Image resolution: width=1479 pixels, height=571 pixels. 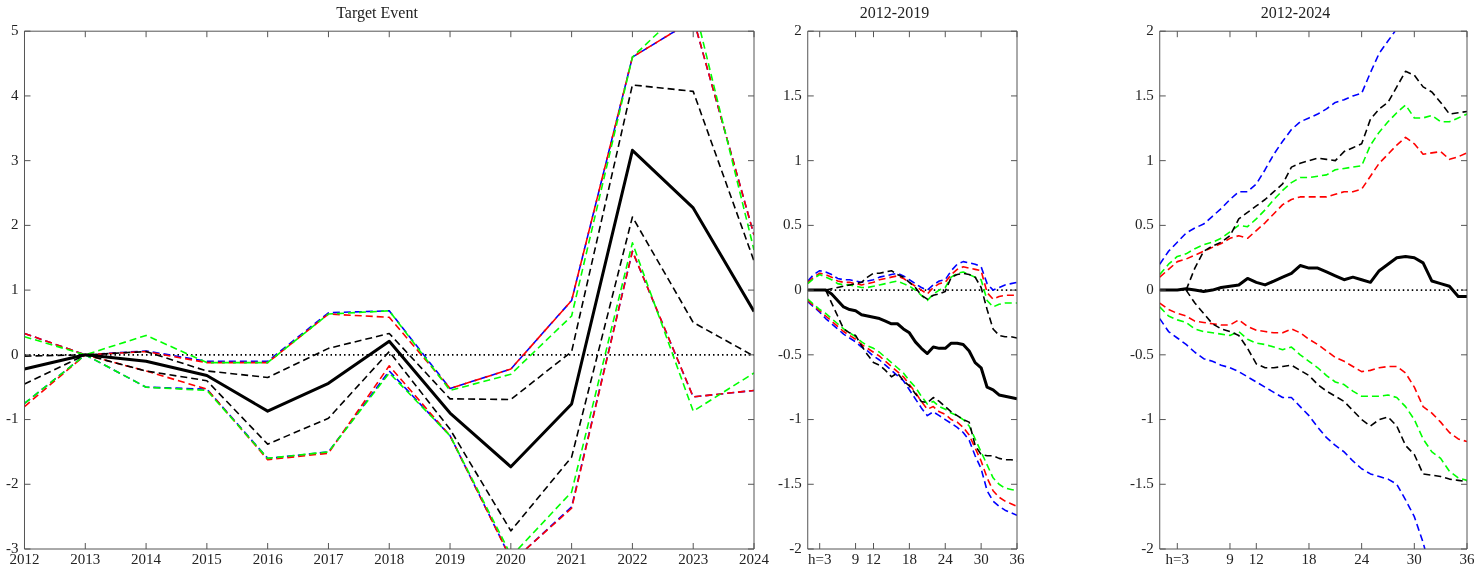 What do you see at coordinates (15, 94) in the screenshot?
I see `y-tick-label: 4` at bounding box center [15, 94].